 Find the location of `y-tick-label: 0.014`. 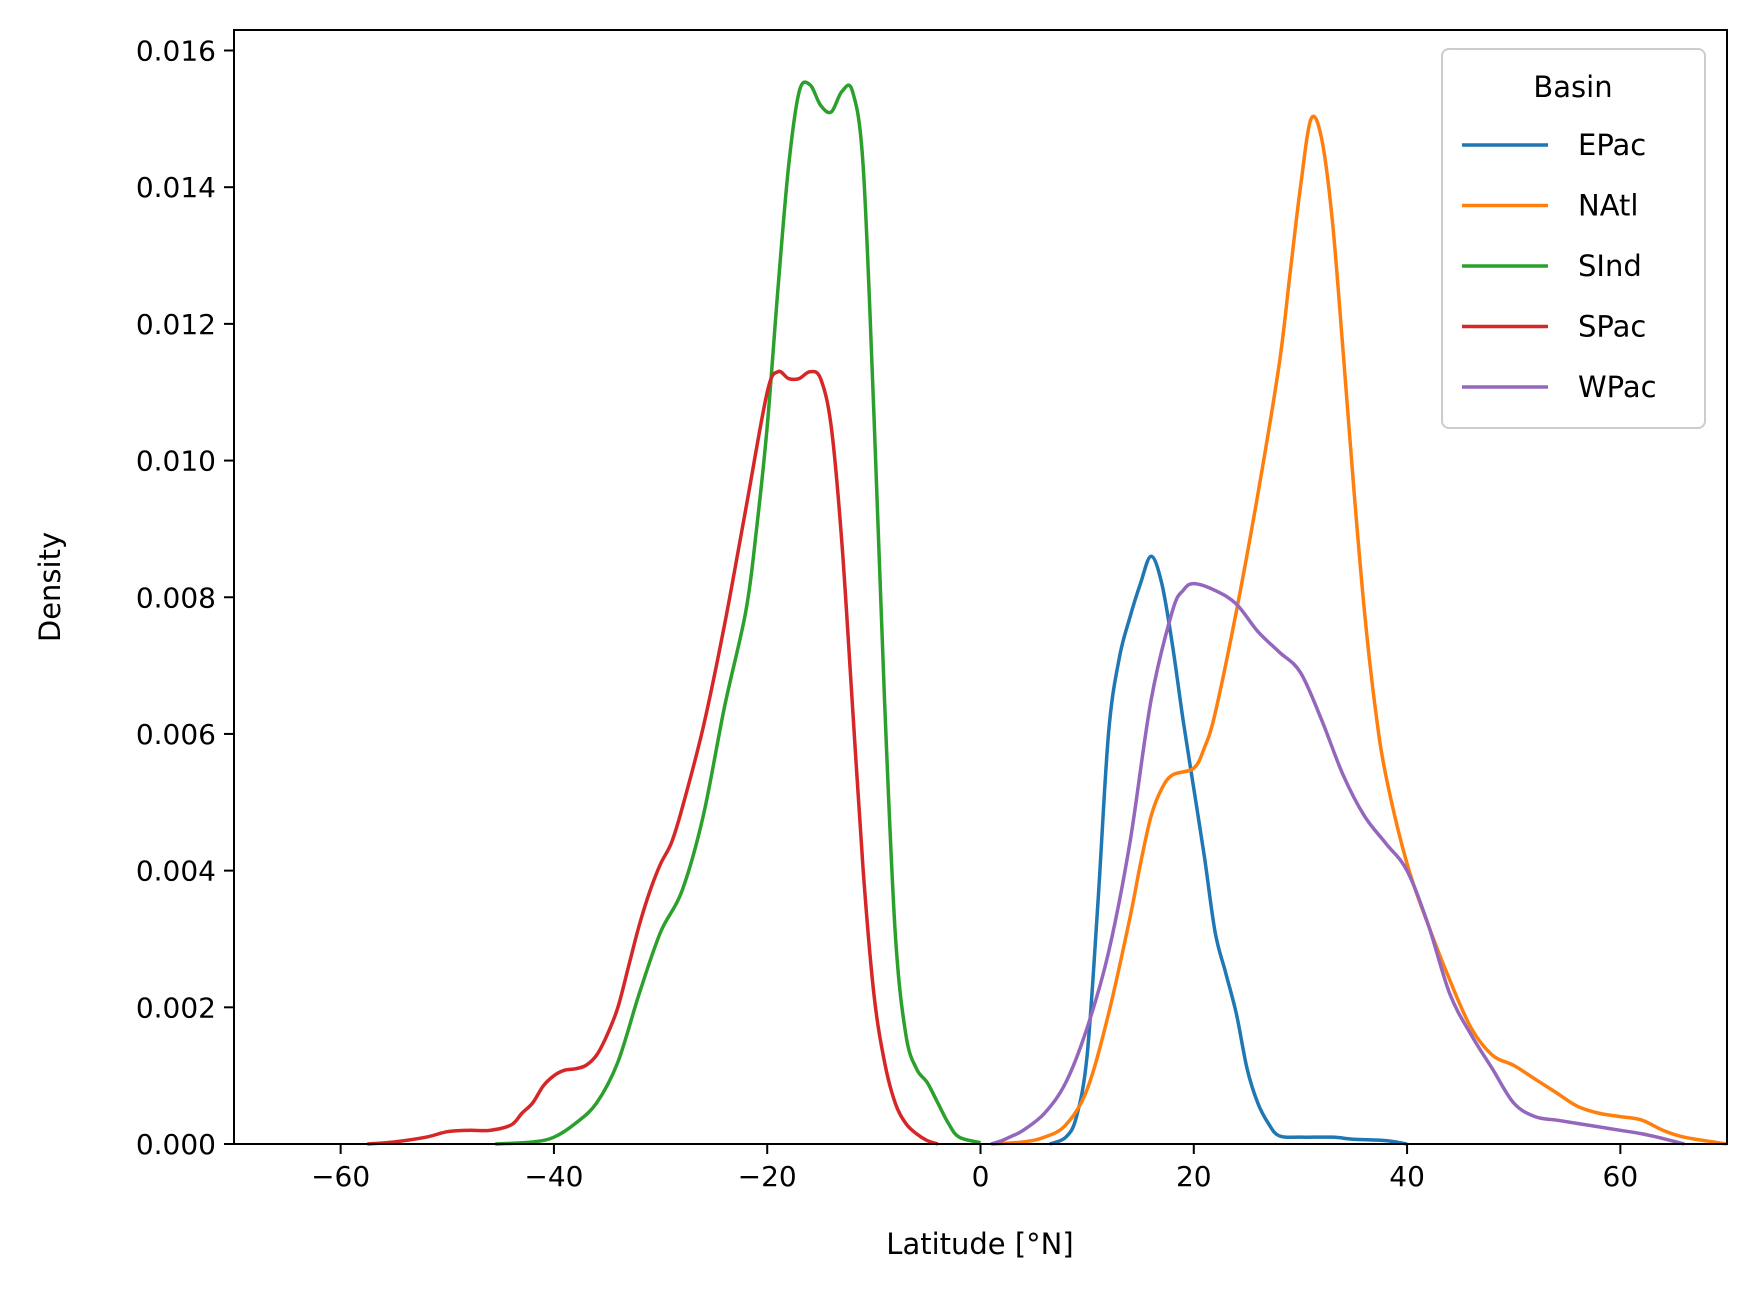

y-tick-label: 0.014 is located at coordinates (176, 187).